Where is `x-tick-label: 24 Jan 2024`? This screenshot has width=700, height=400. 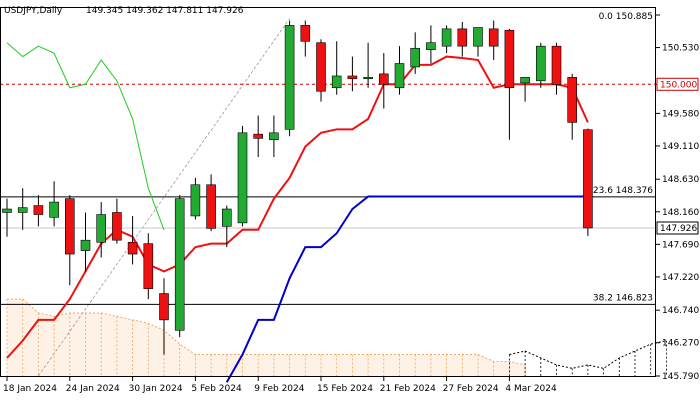
x-tick-label: 24 Jan 2024 is located at coordinates (93, 389).